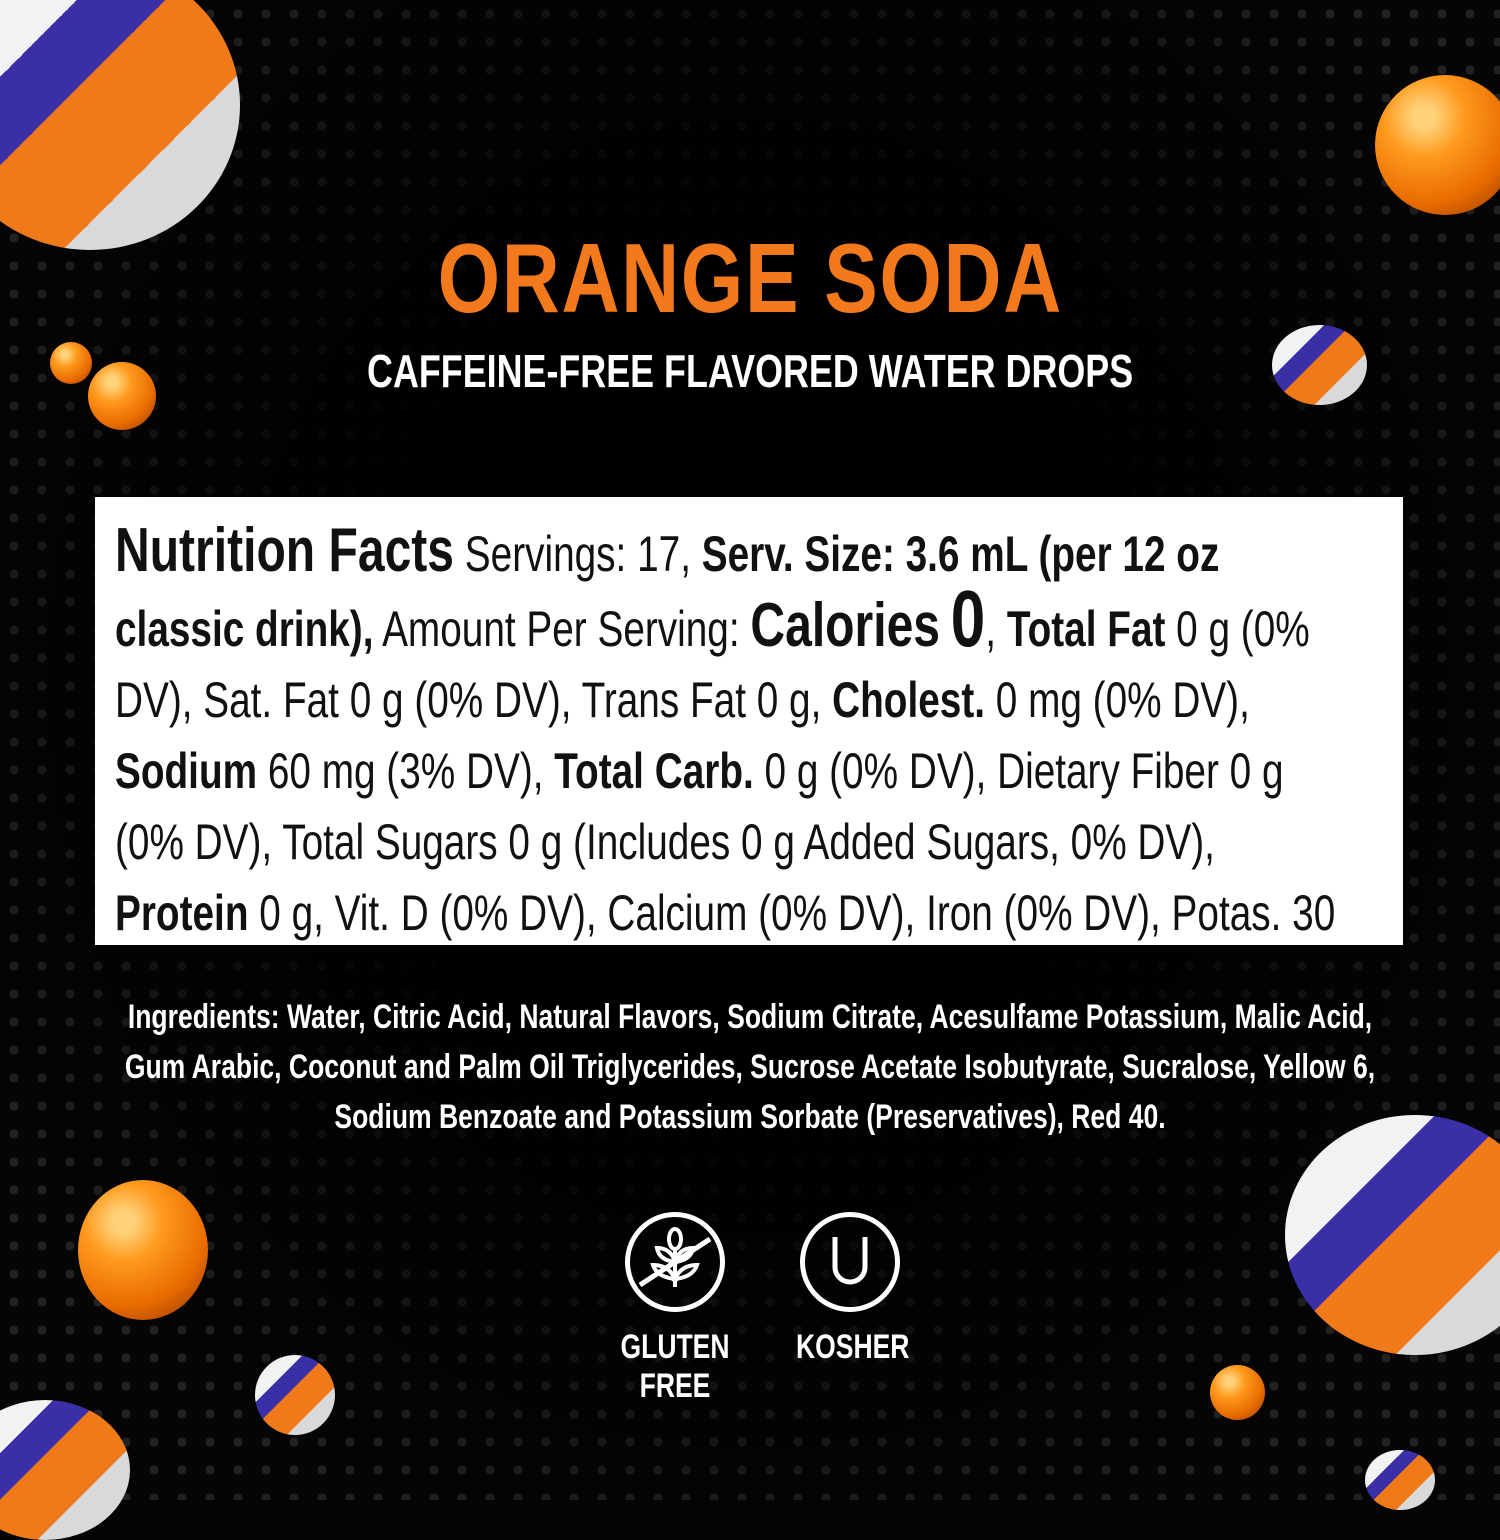  What do you see at coordinates (578, 554) in the screenshot?
I see `servings: Servings: 17,` at bounding box center [578, 554].